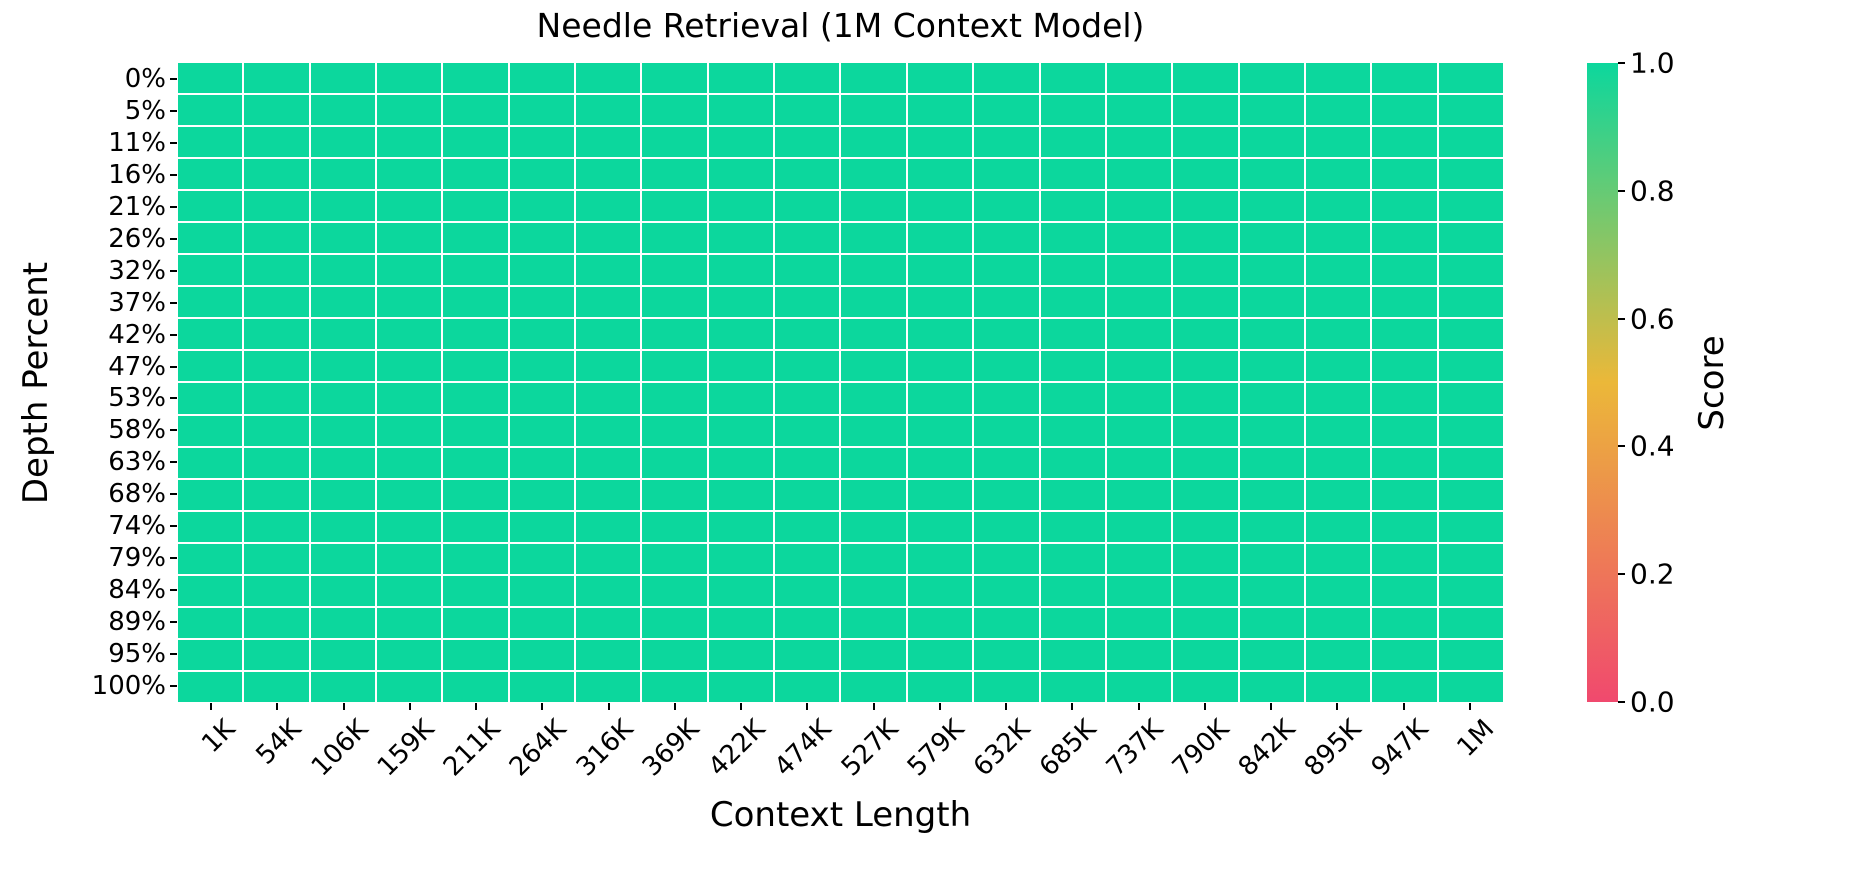  Describe the element at coordinates (137, 622) in the screenshot. I see `y-tick-label: 89%` at that location.